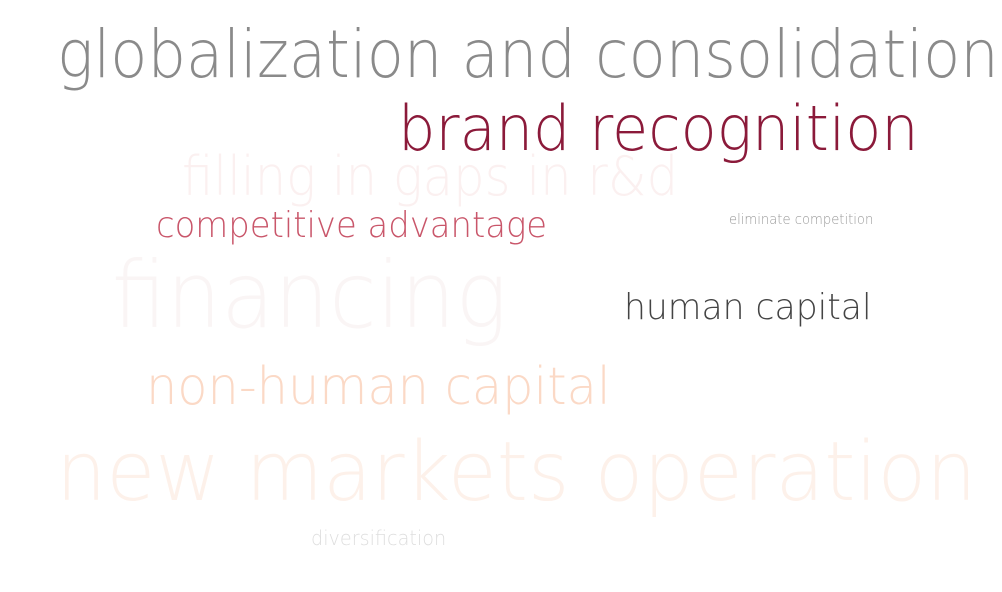 The width and height of the screenshot is (1002, 592). Describe the element at coordinates (748, 307) in the screenshot. I see `word-human-capital: human capital` at that location.